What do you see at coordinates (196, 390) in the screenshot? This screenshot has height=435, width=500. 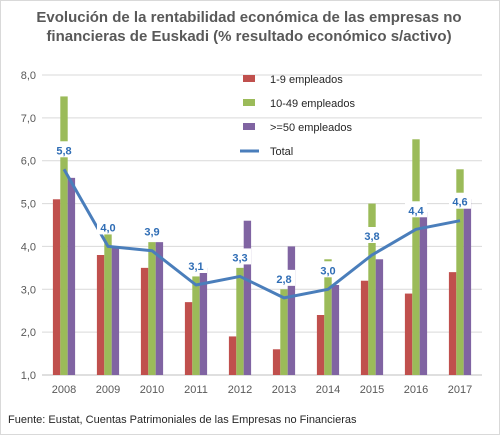 I see `x-tick-label: 2011` at bounding box center [196, 390].